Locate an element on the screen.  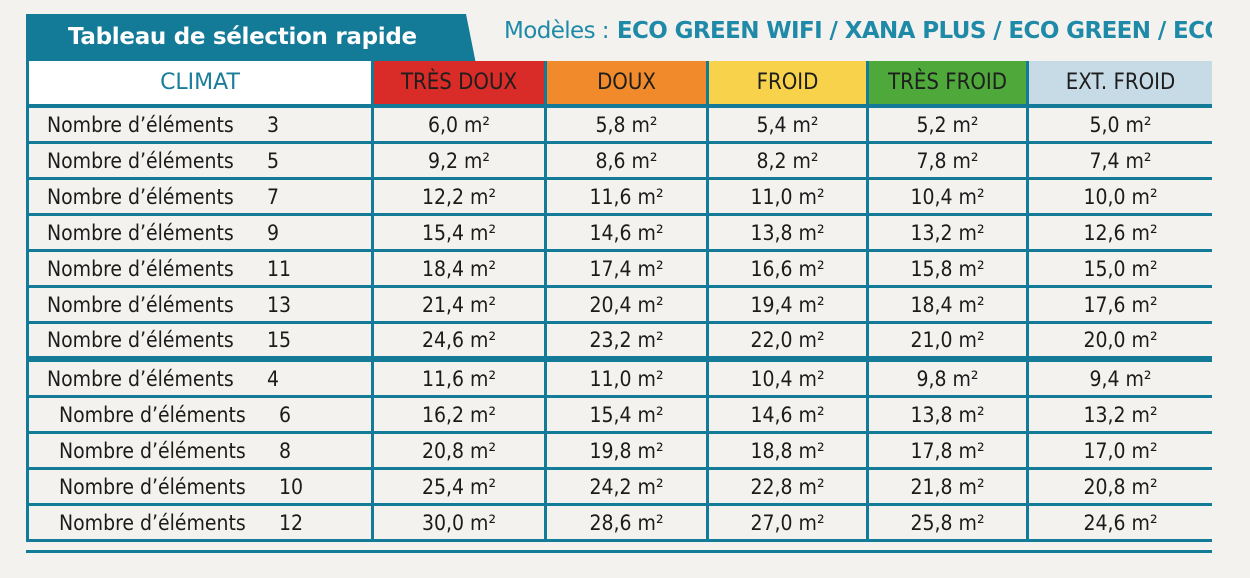
row-label-cell: Nombre d’éléments 9 is located at coordinates (201, 232).